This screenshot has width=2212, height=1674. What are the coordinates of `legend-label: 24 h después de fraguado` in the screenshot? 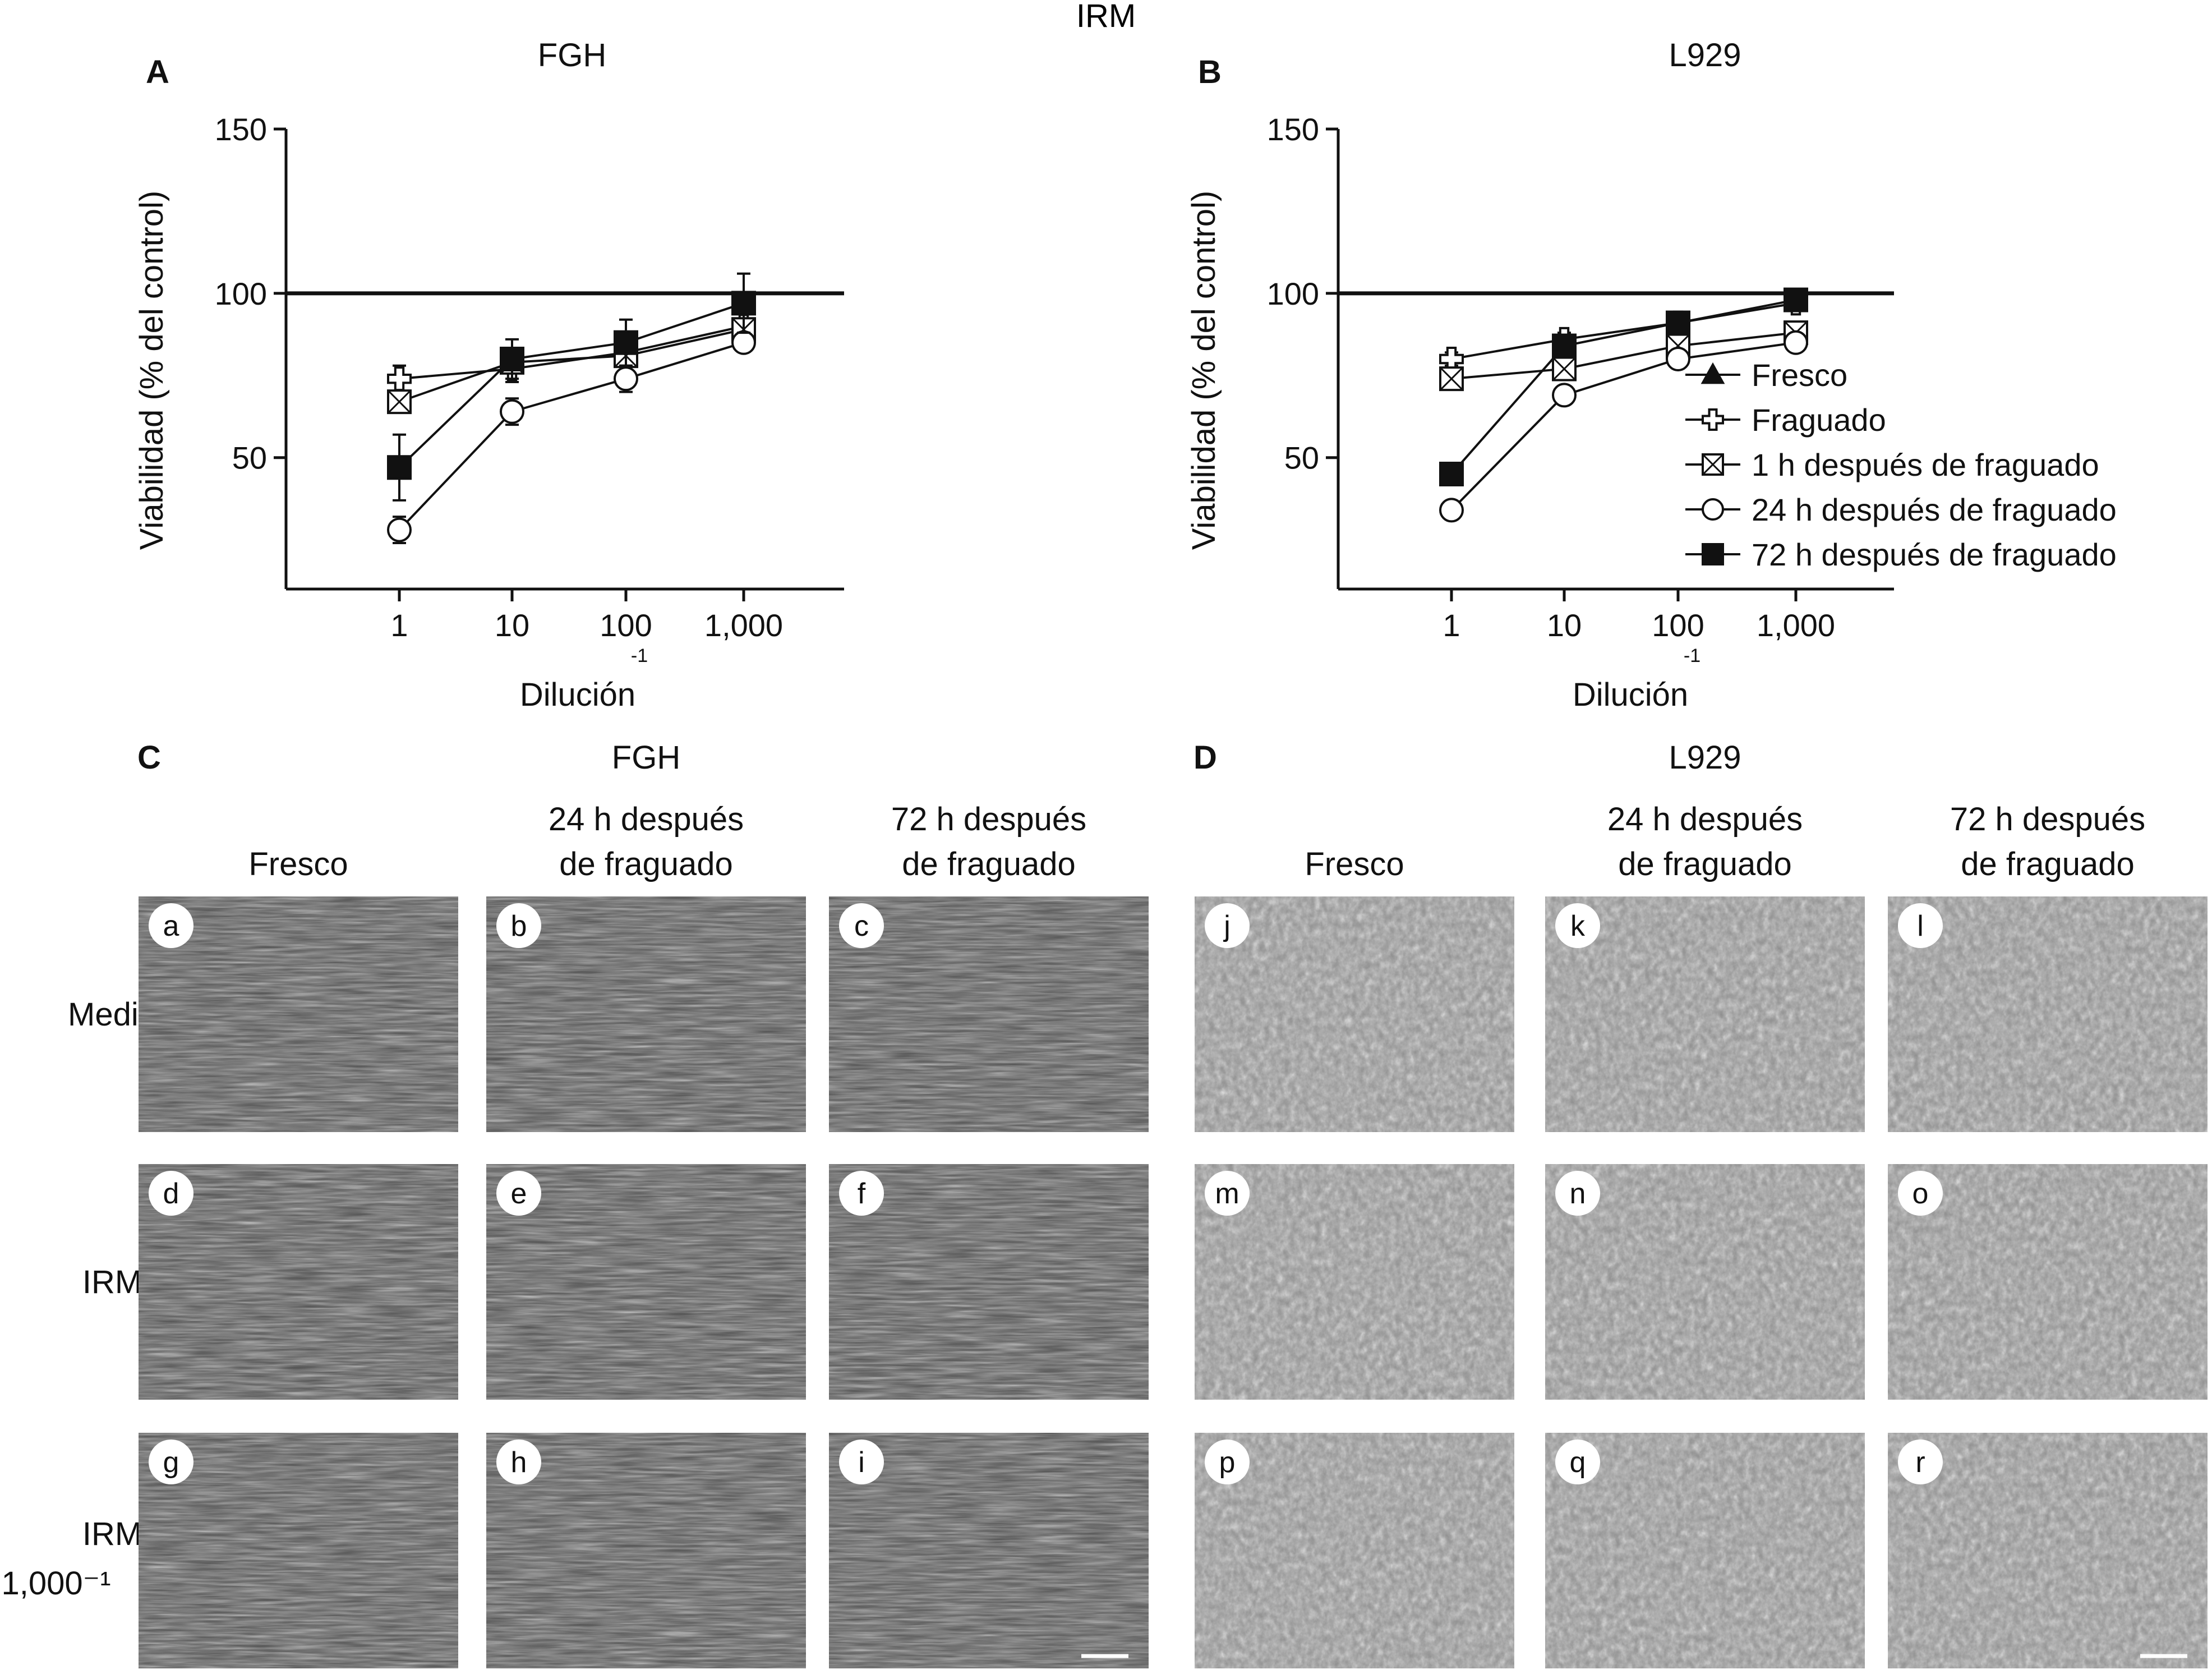 It's located at (1934, 509).